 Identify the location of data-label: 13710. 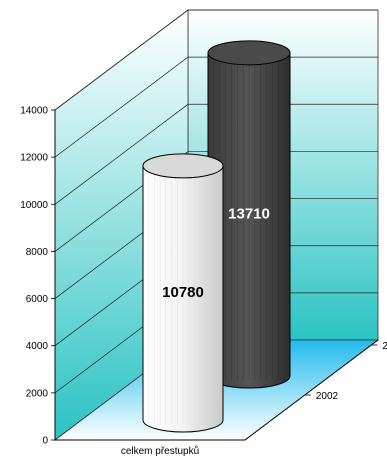
(249, 213).